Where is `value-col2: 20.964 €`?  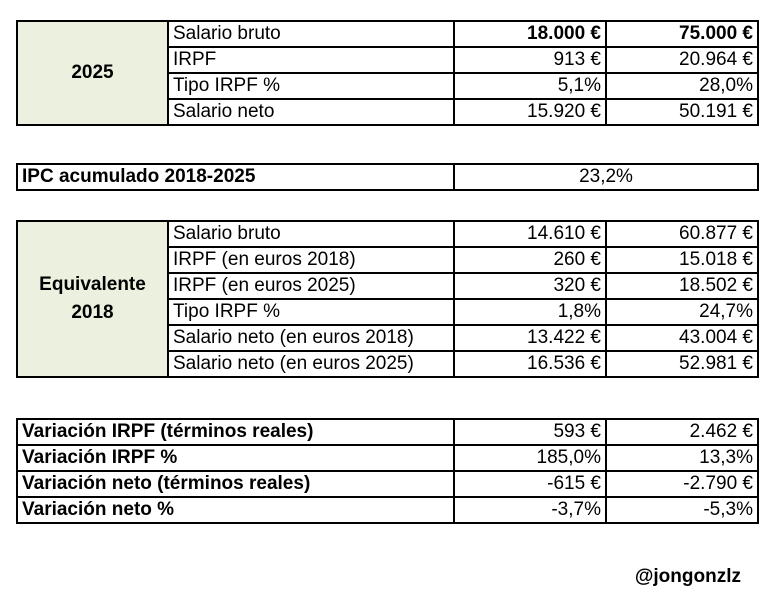
value-col2: 20.964 € is located at coordinates (682, 60).